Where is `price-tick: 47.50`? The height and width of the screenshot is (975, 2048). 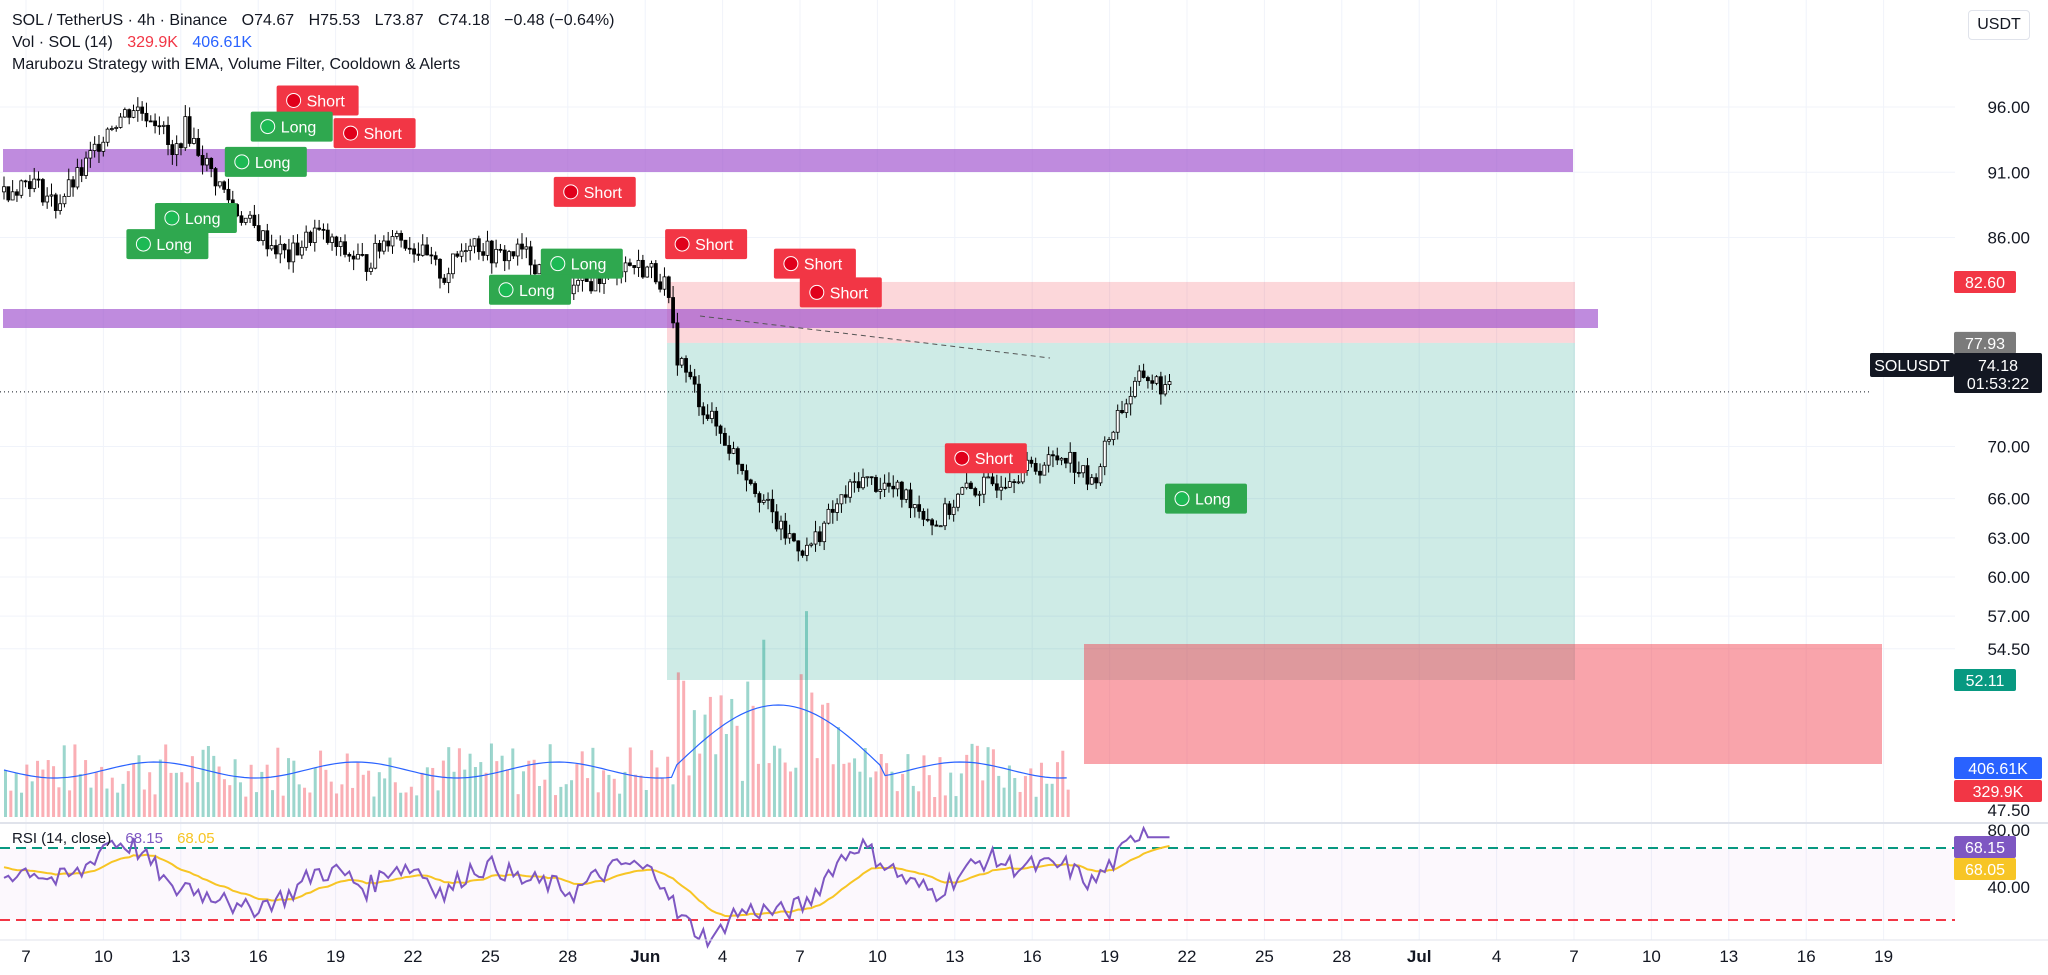
price-tick: 47.50 is located at coordinates (2008, 810).